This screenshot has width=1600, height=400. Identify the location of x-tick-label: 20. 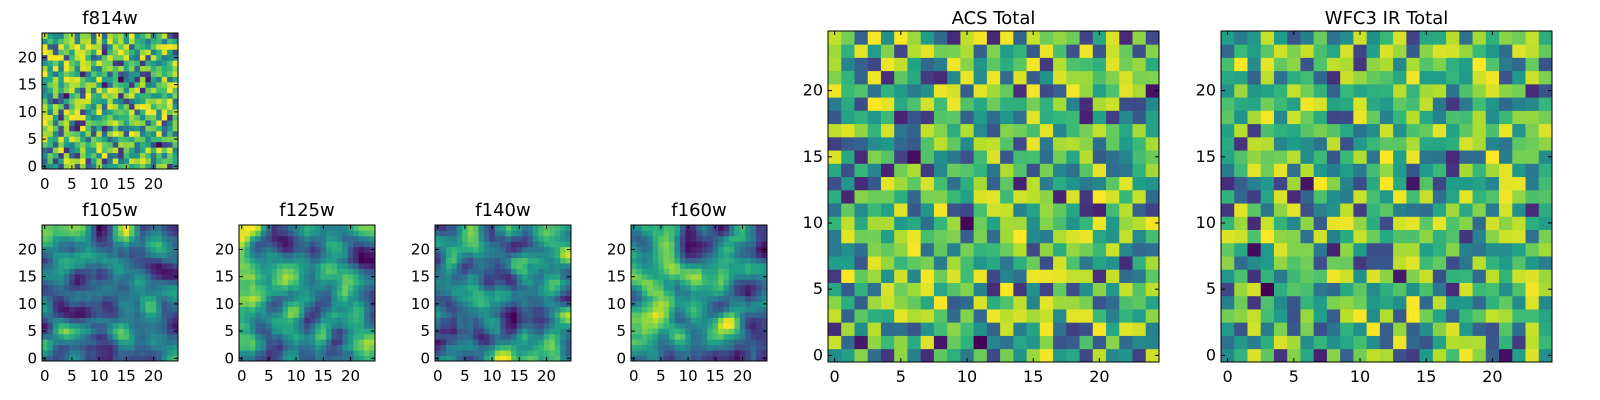
(1492, 376).